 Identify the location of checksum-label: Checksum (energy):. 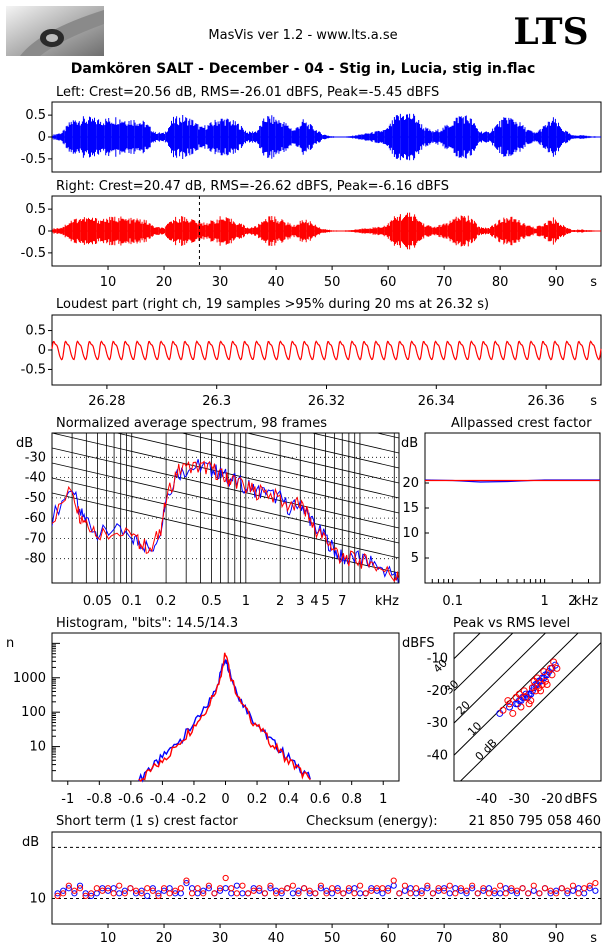
(372, 821).